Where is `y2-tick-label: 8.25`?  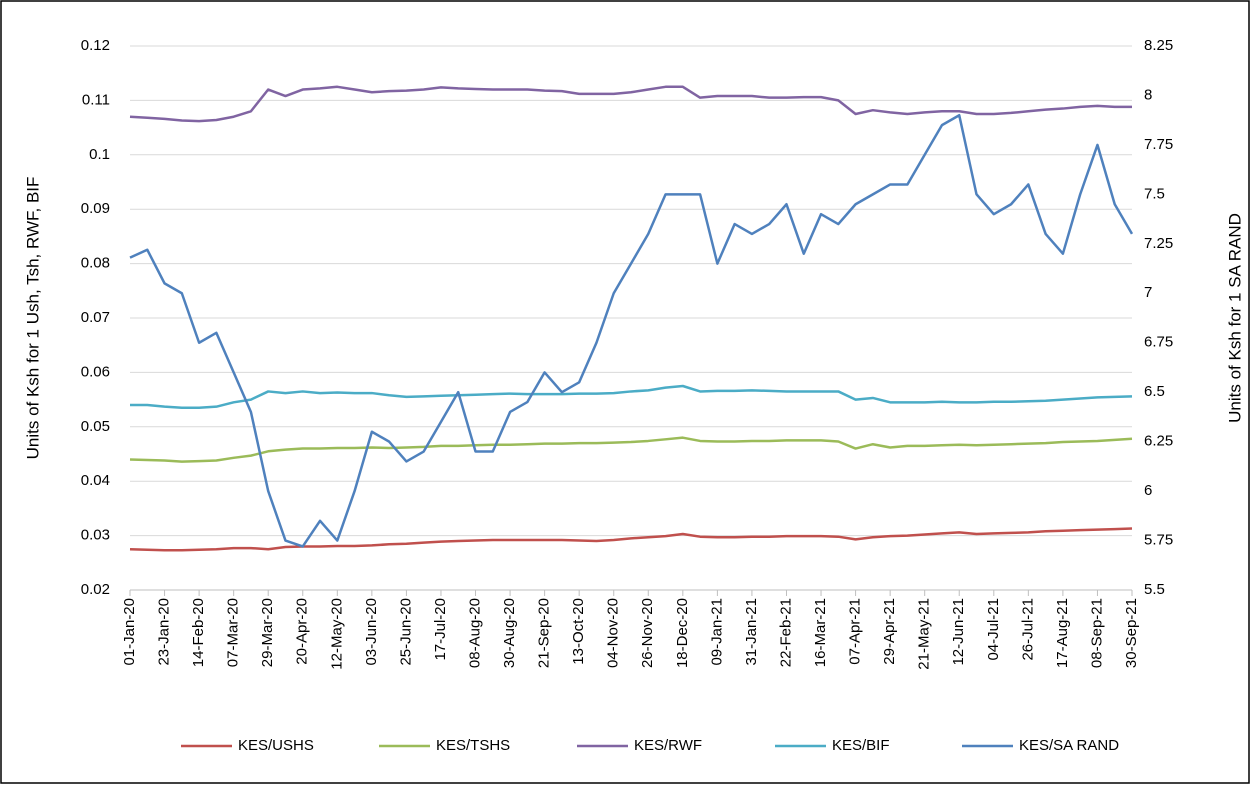 y2-tick-label: 8.25 is located at coordinates (1158, 45).